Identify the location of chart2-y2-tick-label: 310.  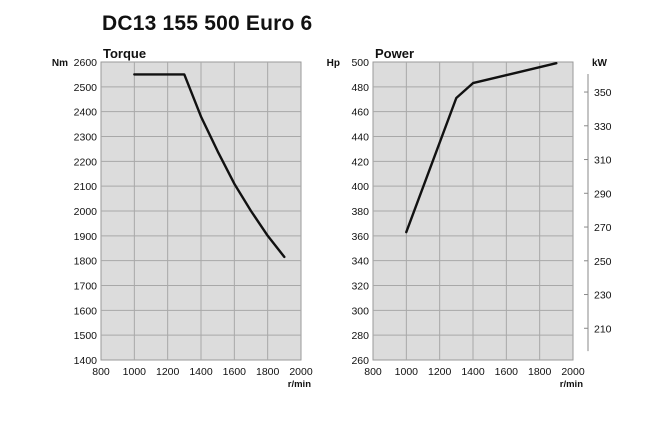
(603, 161).